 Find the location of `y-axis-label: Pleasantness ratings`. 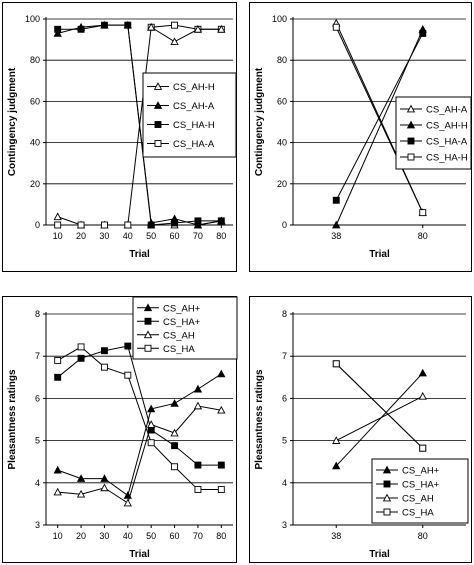

y-axis-label: Pleasantness ratings is located at coordinates (12, 419).